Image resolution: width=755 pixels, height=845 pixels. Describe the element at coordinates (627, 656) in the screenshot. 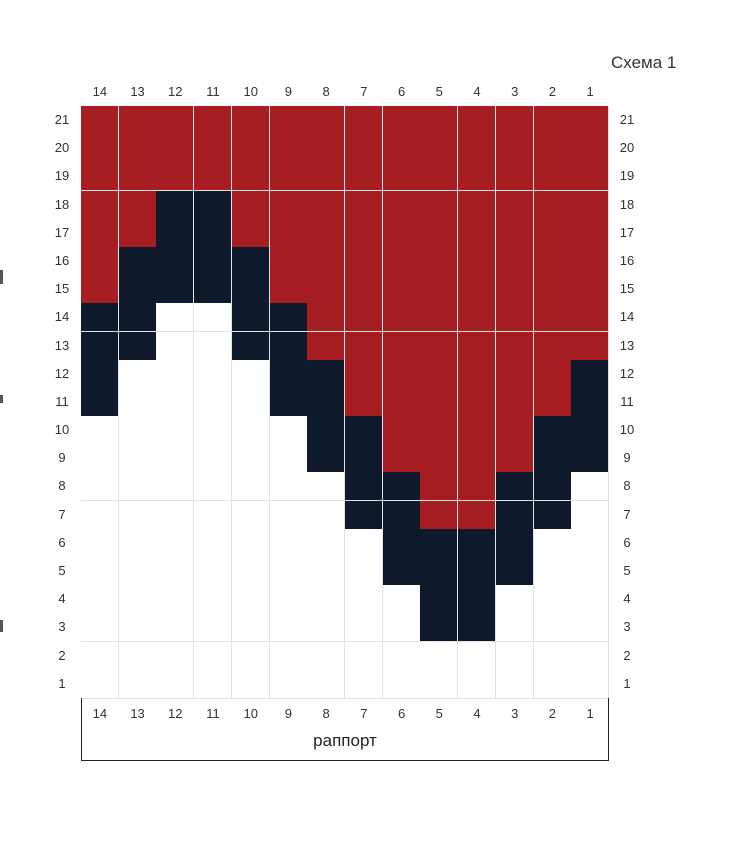

I see `row-label: 2` at that location.